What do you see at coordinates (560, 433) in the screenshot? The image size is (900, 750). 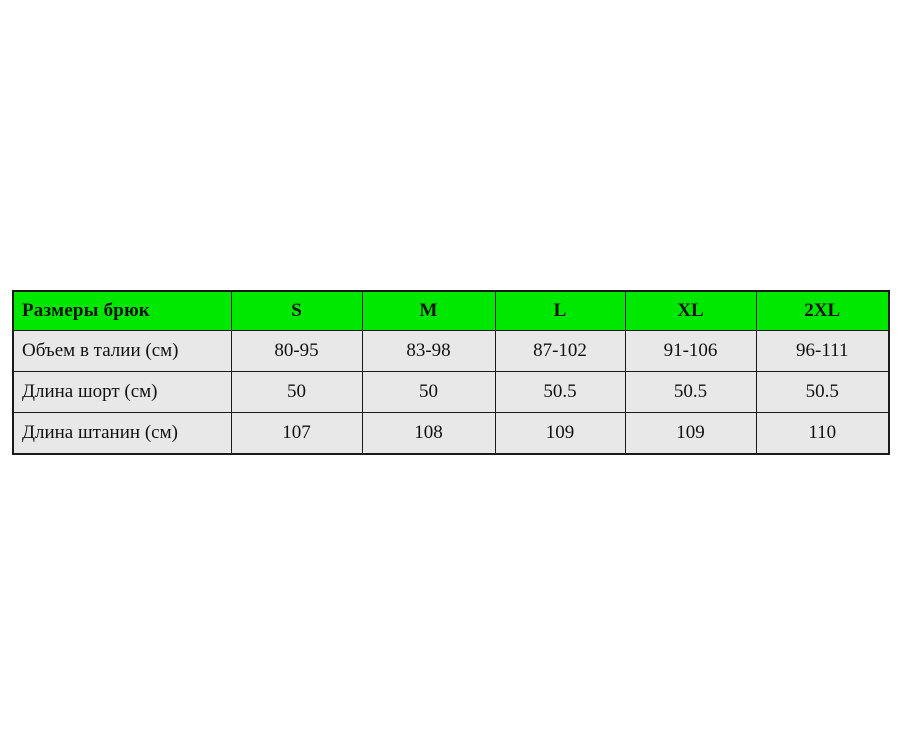 I see `cell-pants-l: 109` at bounding box center [560, 433].